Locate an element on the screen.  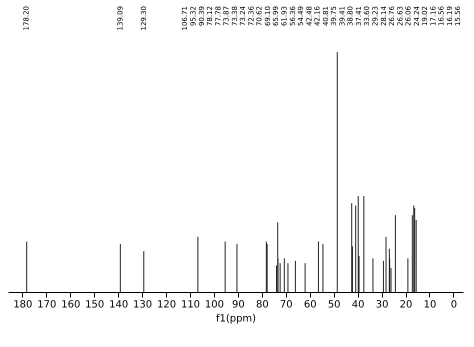
x-tick-label: 80 is located at coordinates (262, 305).